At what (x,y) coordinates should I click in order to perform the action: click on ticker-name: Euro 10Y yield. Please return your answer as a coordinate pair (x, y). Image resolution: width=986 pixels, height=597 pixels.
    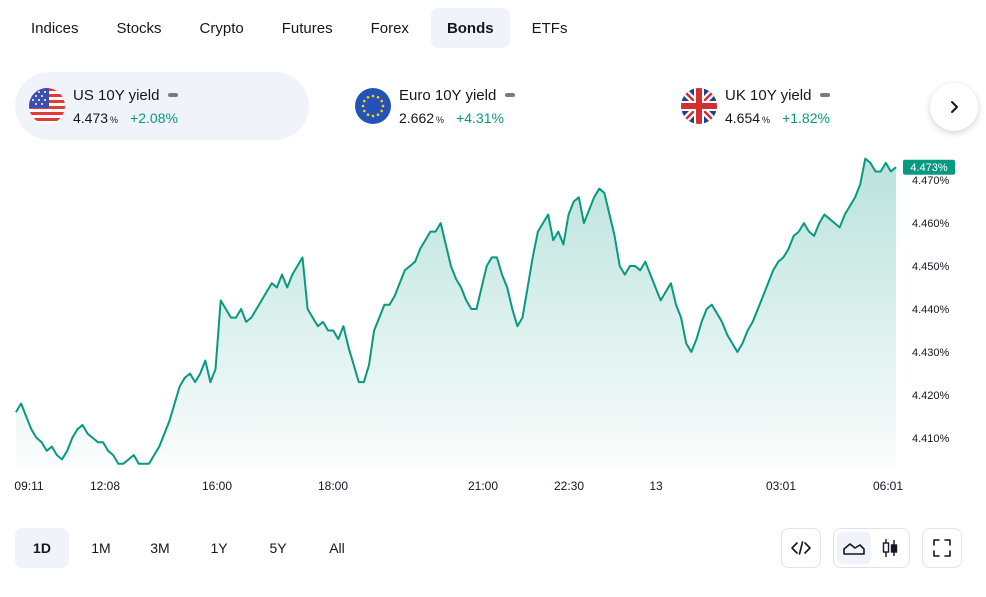
    Looking at the image, I should click on (448, 95).